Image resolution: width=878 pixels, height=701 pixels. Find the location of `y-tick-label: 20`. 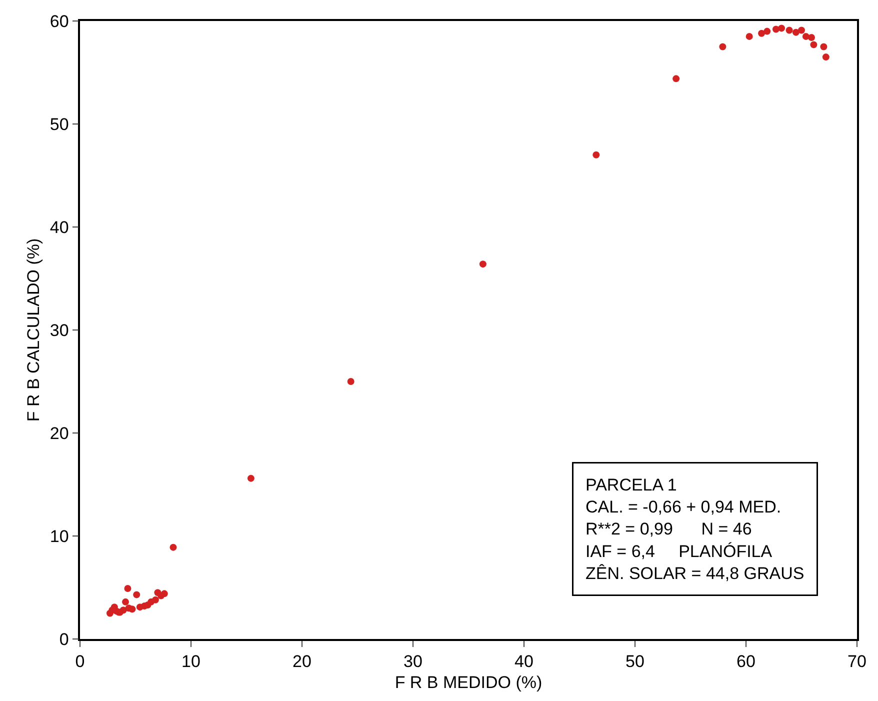

y-tick-label: 20 is located at coordinates (59, 433).